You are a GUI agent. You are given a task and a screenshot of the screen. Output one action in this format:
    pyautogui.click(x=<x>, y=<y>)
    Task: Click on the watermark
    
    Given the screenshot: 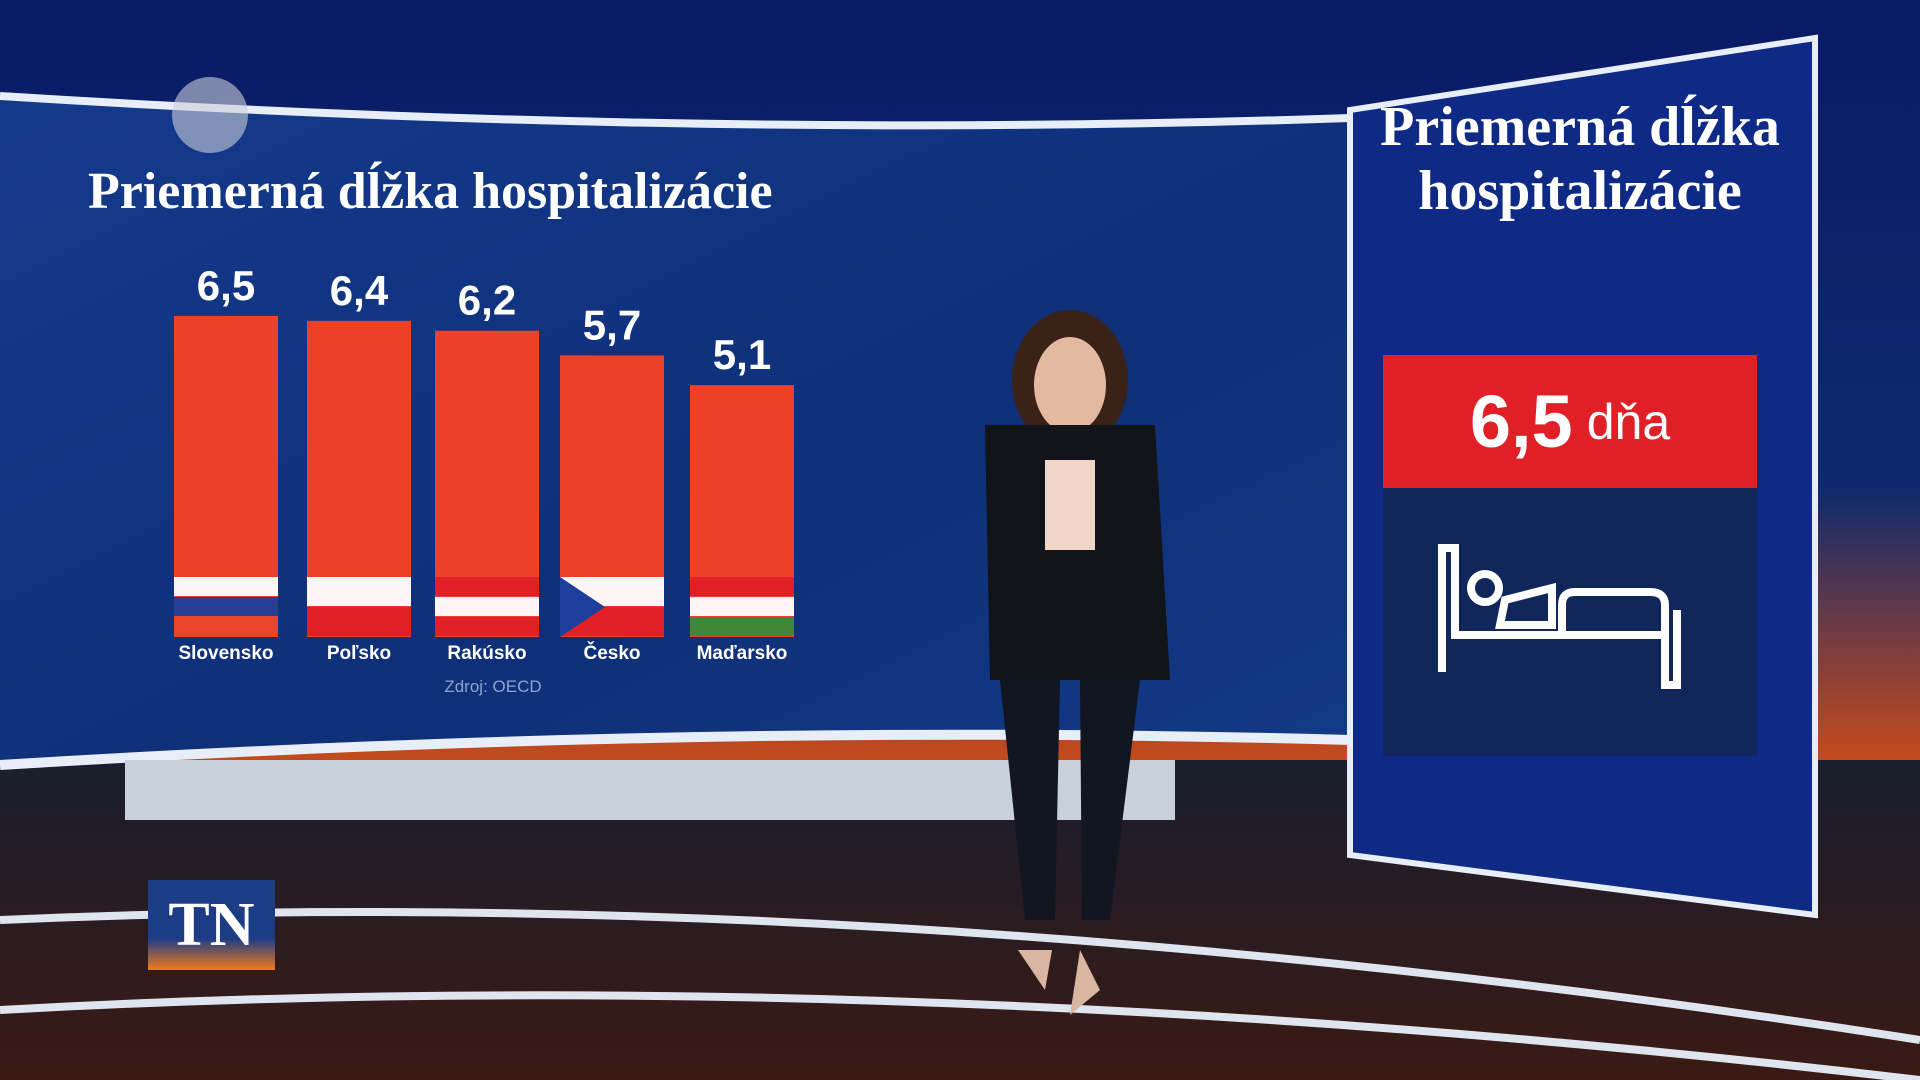 What is the action you would take?
    pyautogui.click(x=210, y=115)
    